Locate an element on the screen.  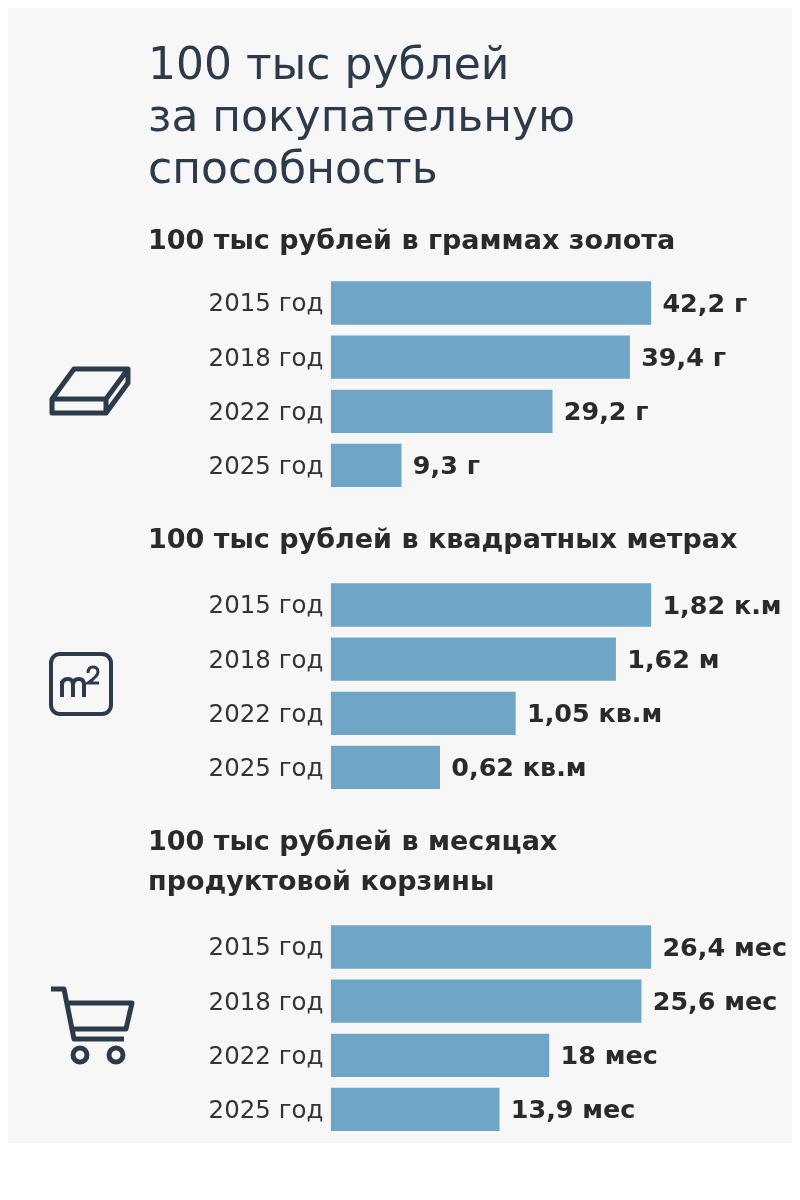
data-label: 9,3 г is located at coordinates (446, 465).